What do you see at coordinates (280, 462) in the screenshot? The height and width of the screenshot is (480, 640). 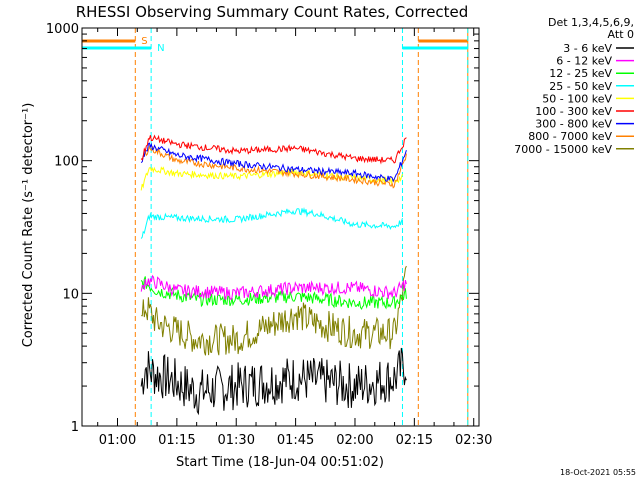 I see `x-axis-label: Start Time (18-Jun-04 00:51:02)` at bounding box center [280, 462].